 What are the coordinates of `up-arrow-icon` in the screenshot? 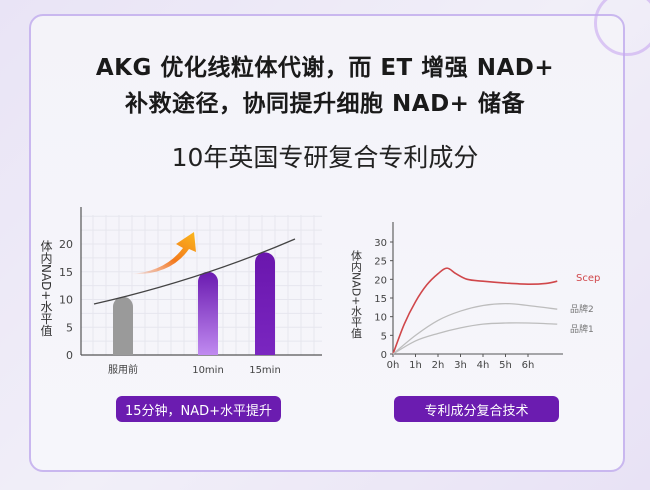 It's located at (163, 253).